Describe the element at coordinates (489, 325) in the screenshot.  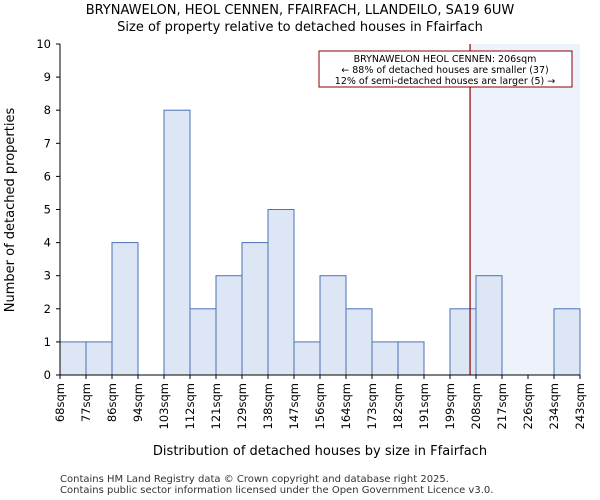
I see `bar-208sqm` at that location.